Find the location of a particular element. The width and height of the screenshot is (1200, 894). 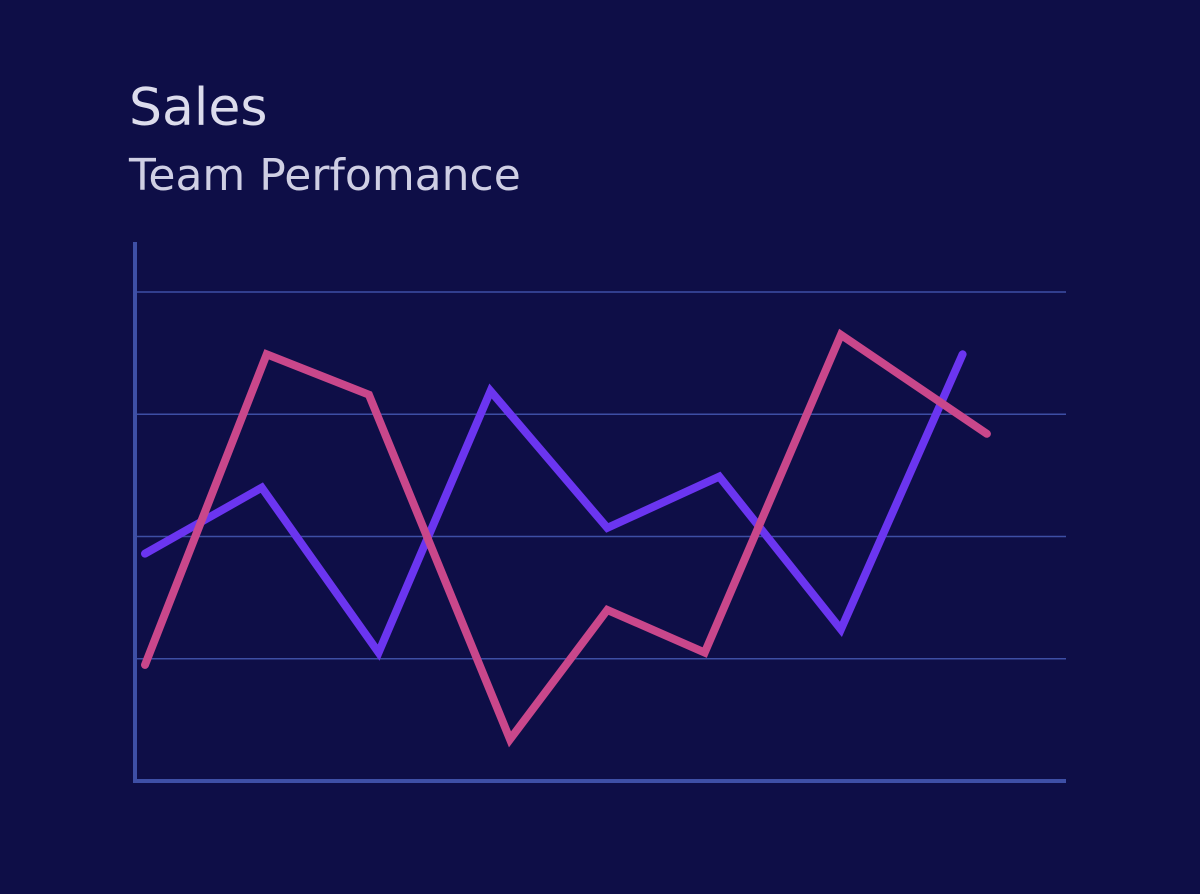

chart-subtitle: Team Perfomance is located at coordinates (325, 175).